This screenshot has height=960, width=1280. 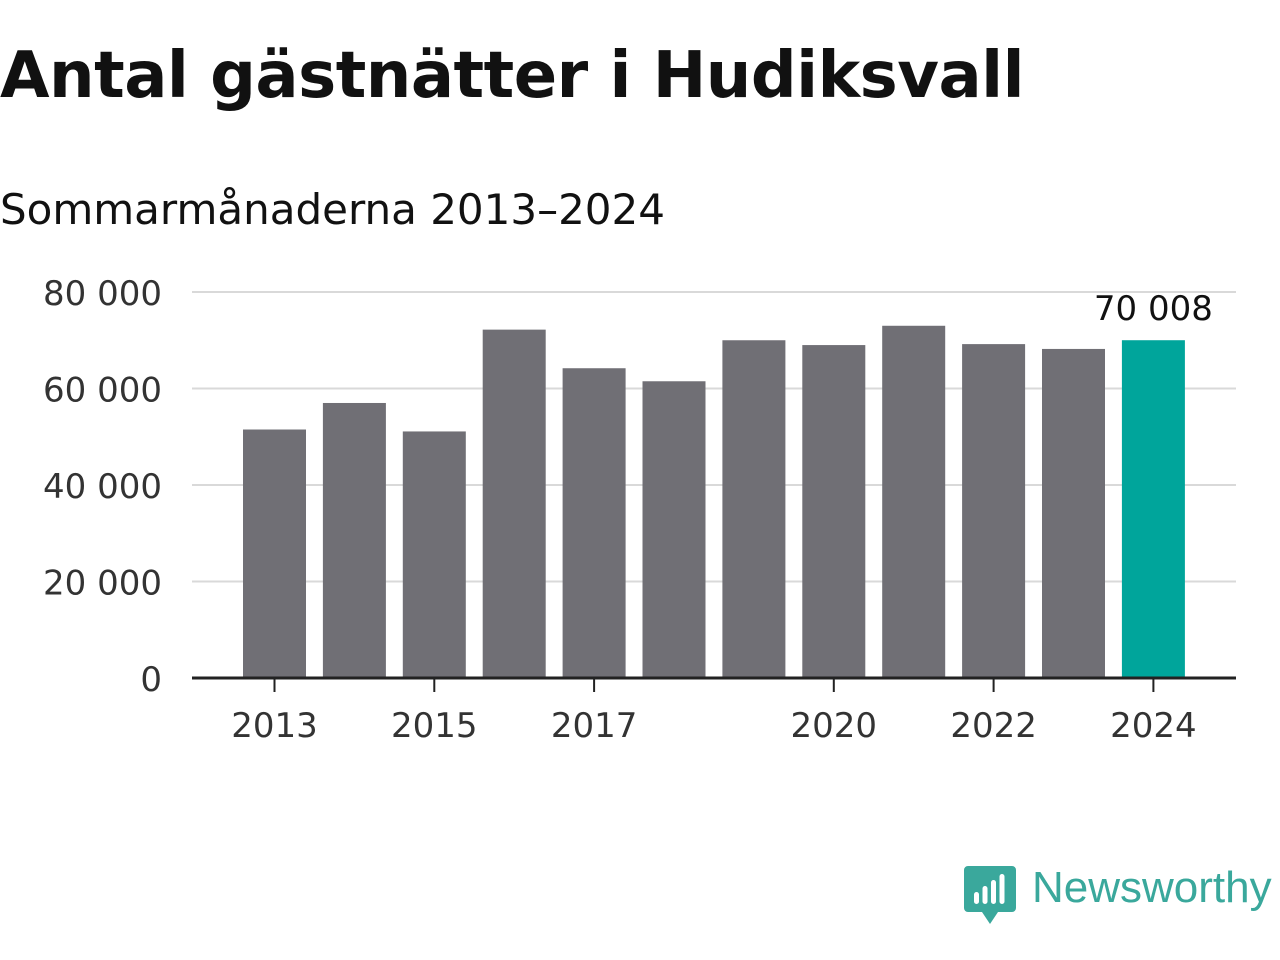 I want to click on data-labels: 70 008, so click(x=1153, y=309).